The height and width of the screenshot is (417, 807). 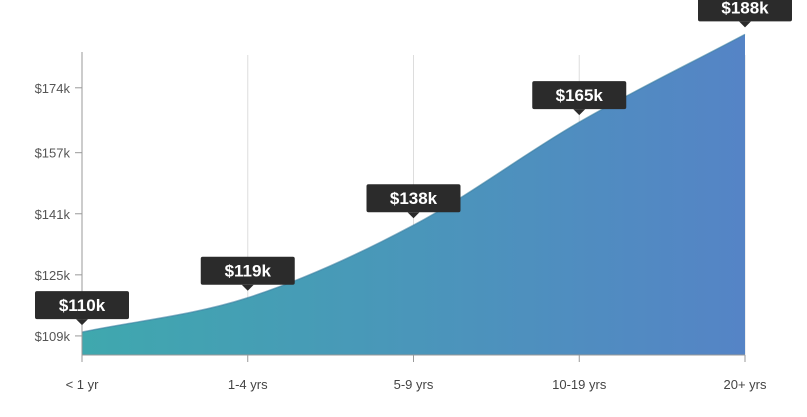 I want to click on data-label: $165k, so click(x=579, y=98).